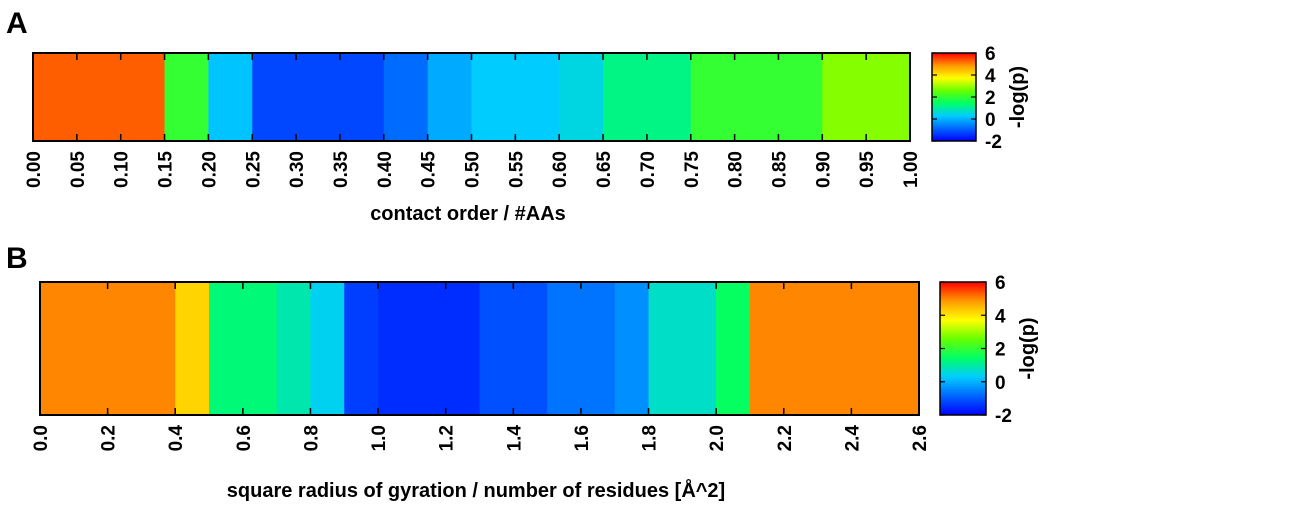 The height and width of the screenshot is (526, 1309). I want to click on x-tick-label: 0.6, so click(244, 438).